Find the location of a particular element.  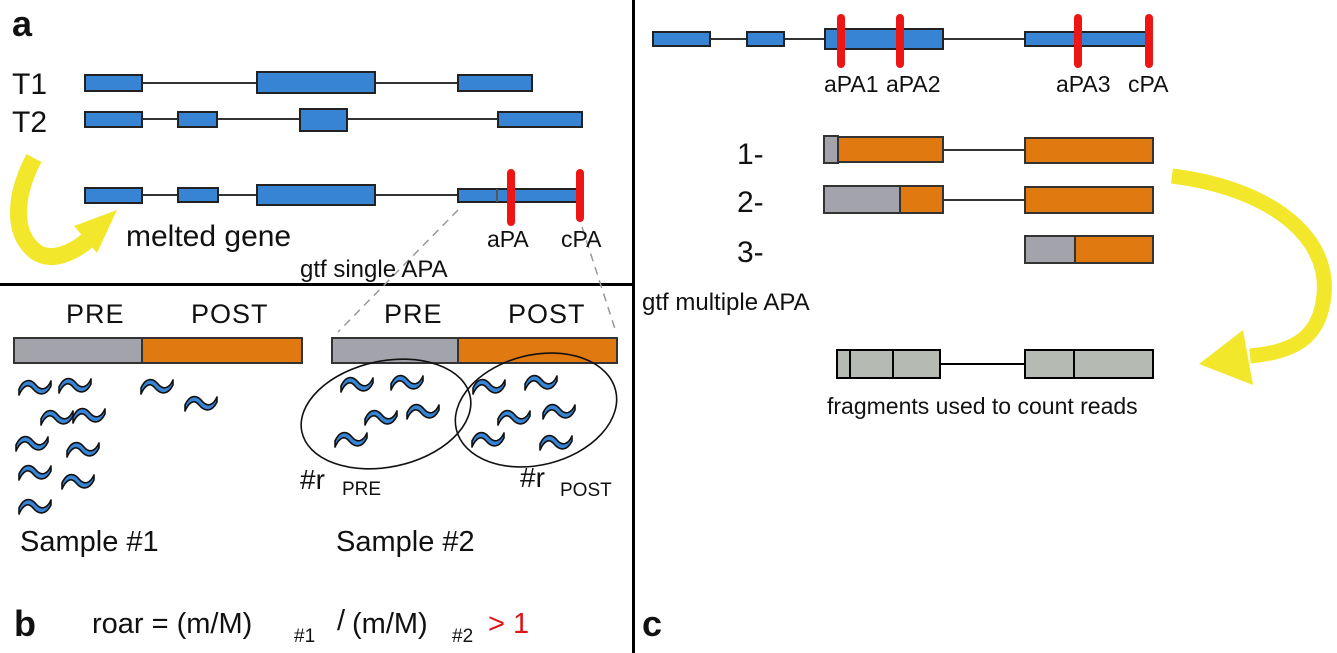

formula-sub2: #2 is located at coordinates (463, 636).